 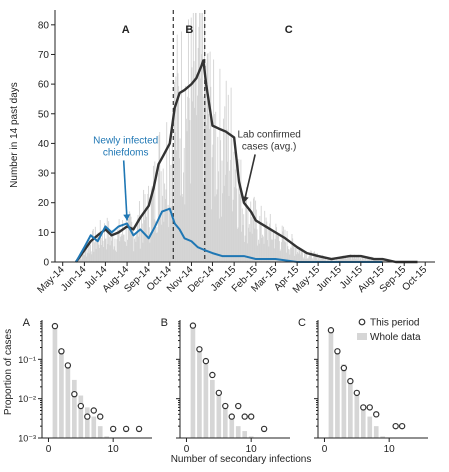 I want to click on top-y-tick-label: 10, so click(x=44, y=233).